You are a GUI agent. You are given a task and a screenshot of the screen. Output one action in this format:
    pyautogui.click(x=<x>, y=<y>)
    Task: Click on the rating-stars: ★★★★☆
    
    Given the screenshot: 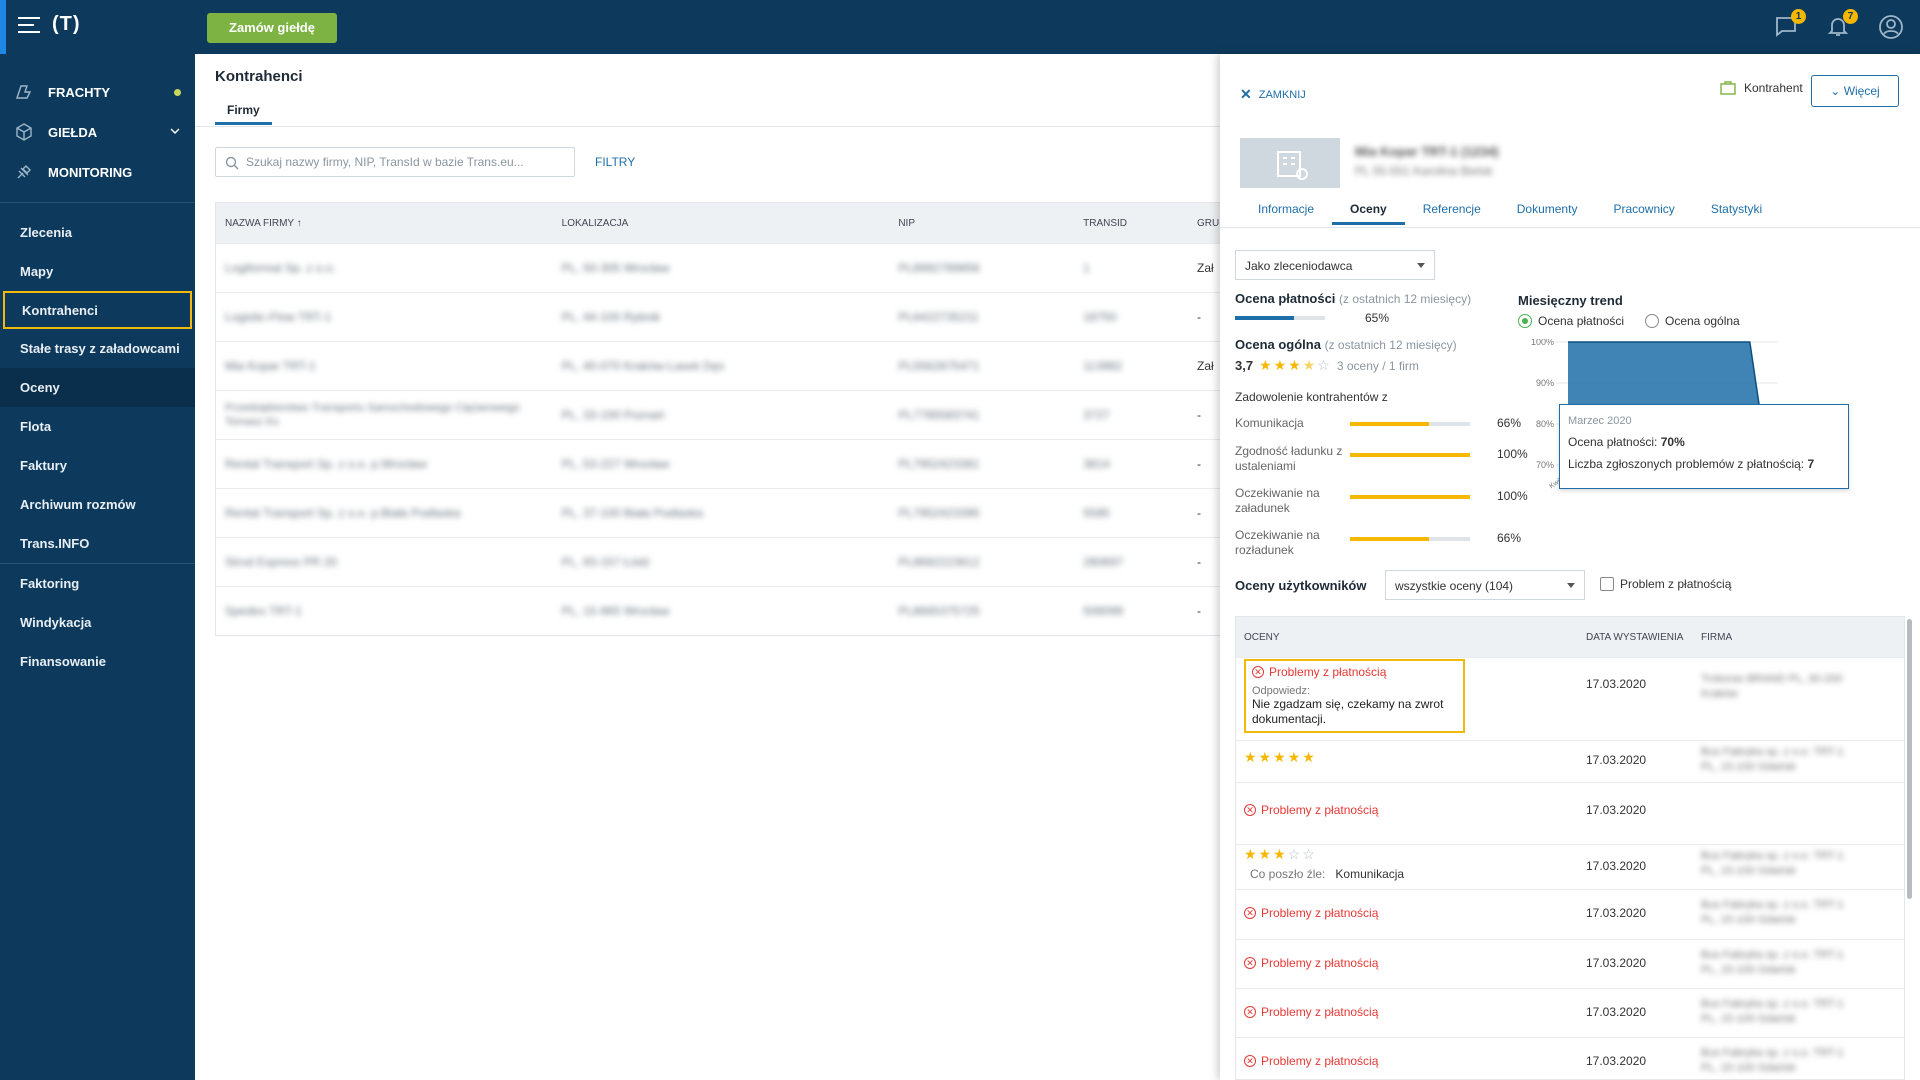 What is the action you would take?
    pyautogui.click(x=1295, y=365)
    